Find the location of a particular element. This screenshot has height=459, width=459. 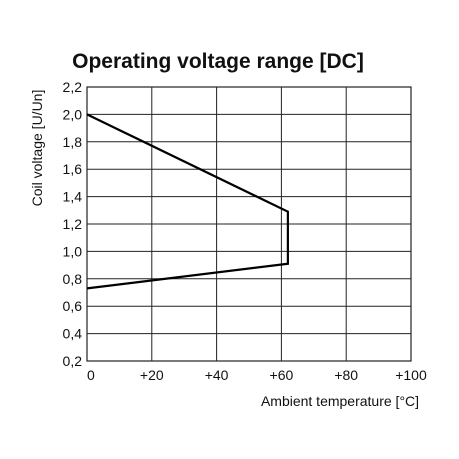

x-axis-ticks: 0 +20 +40 +60 +80 +100 is located at coordinates (257, 375).